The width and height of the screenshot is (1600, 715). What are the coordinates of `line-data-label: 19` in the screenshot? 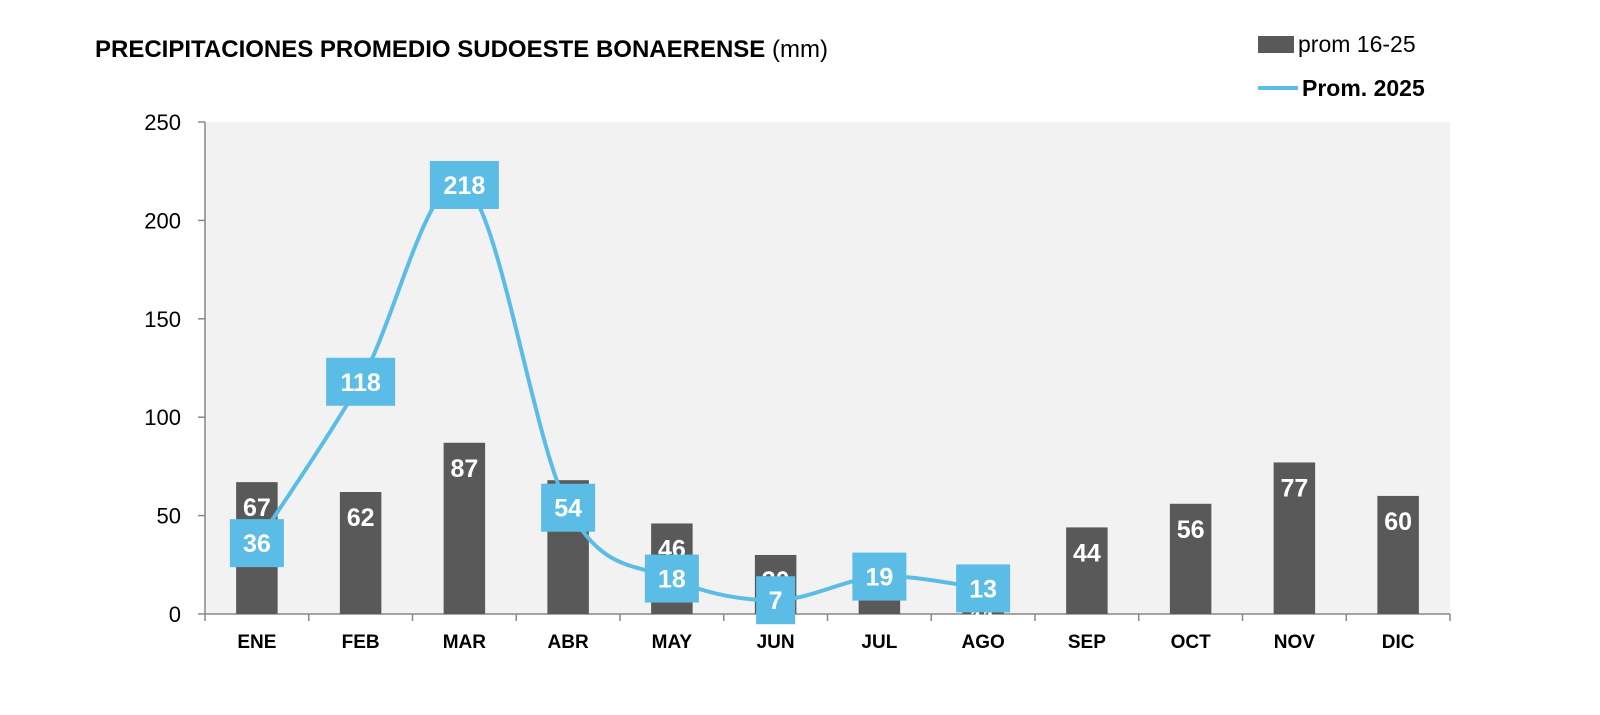 It's located at (879, 578).